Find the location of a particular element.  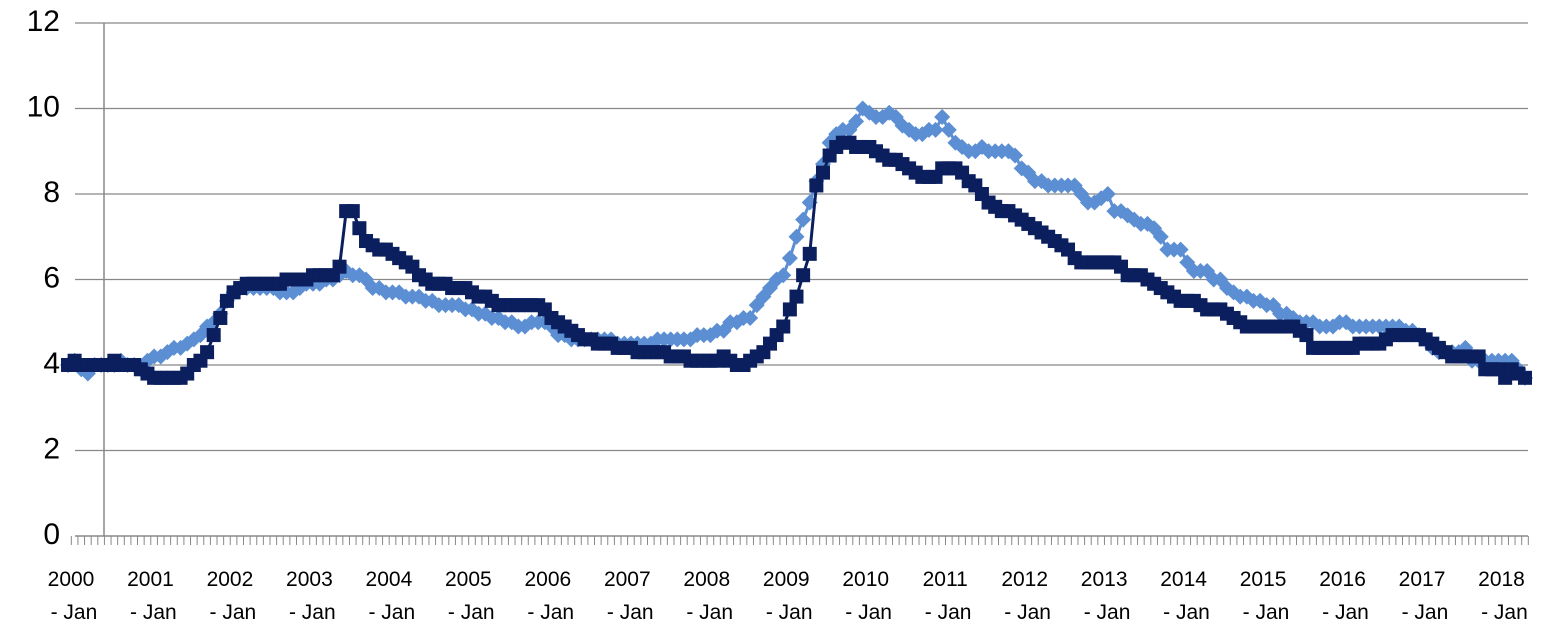

x-tick-label: 2011 - Jan is located at coordinates (945, 596).